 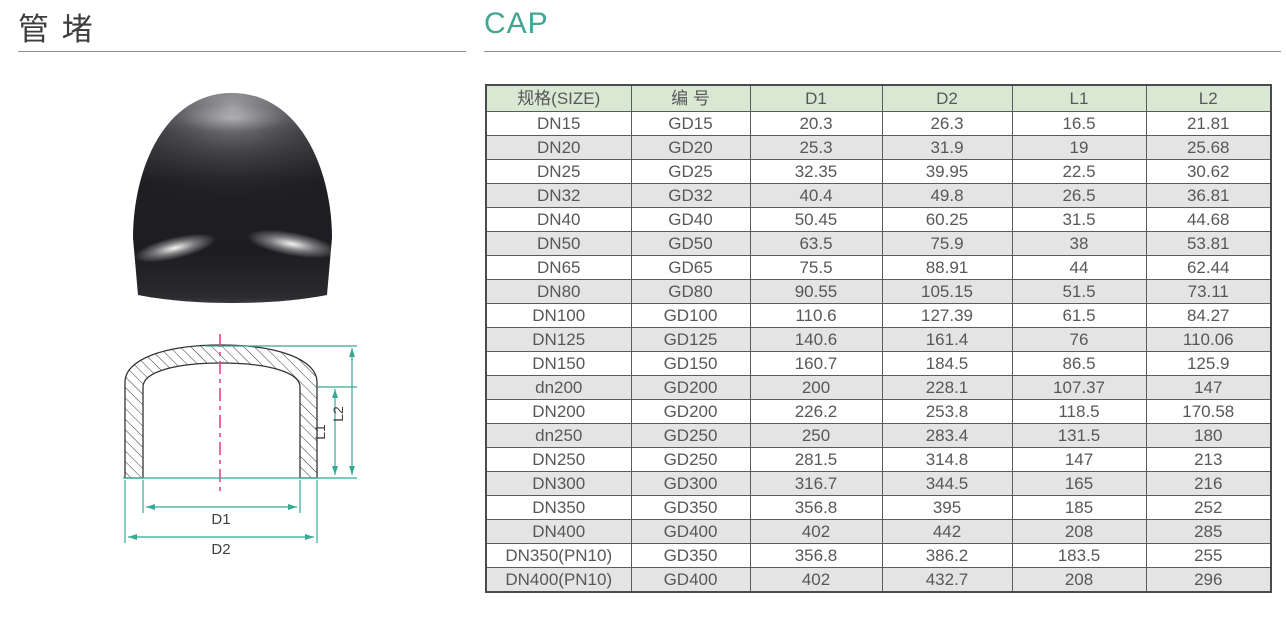 I want to click on dimension-drawing-cap: L1 L2 D1 D2, so click(x=240, y=448).